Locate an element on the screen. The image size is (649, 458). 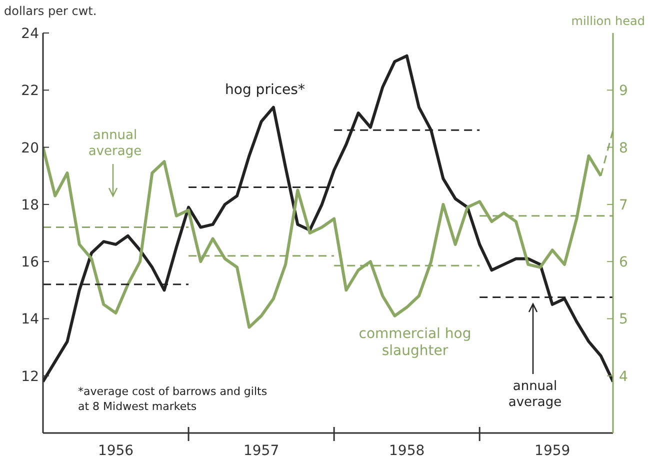
y2-tick-label: 9 is located at coordinates (623, 91).